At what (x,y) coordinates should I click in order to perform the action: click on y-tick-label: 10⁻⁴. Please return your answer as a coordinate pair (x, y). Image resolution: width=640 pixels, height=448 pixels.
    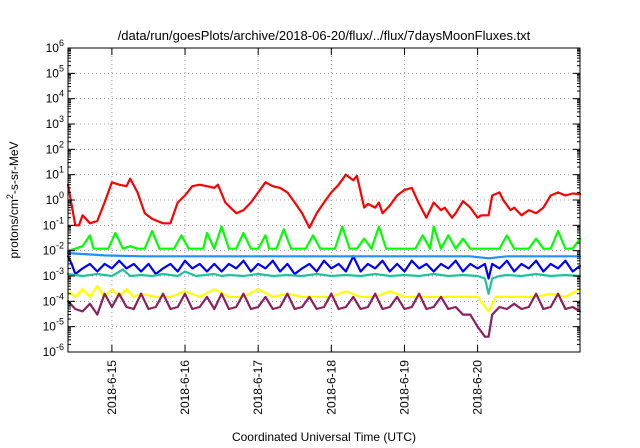
    Looking at the image, I should click on (53, 299).